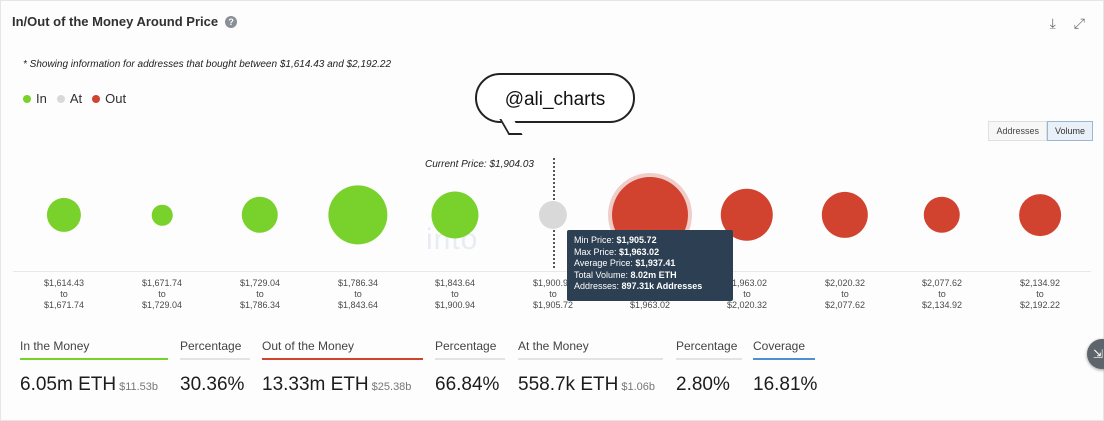 This screenshot has width=1104, height=421. I want to click on cluster-range-label-6: $1,900.94 to $1,905.72, so click(553, 294).